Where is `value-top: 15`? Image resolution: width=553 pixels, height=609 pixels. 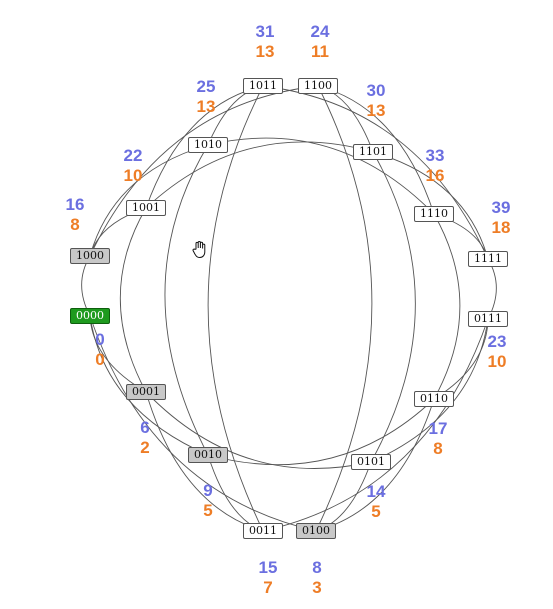 value-top: 15 is located at coordinates (268, 567).